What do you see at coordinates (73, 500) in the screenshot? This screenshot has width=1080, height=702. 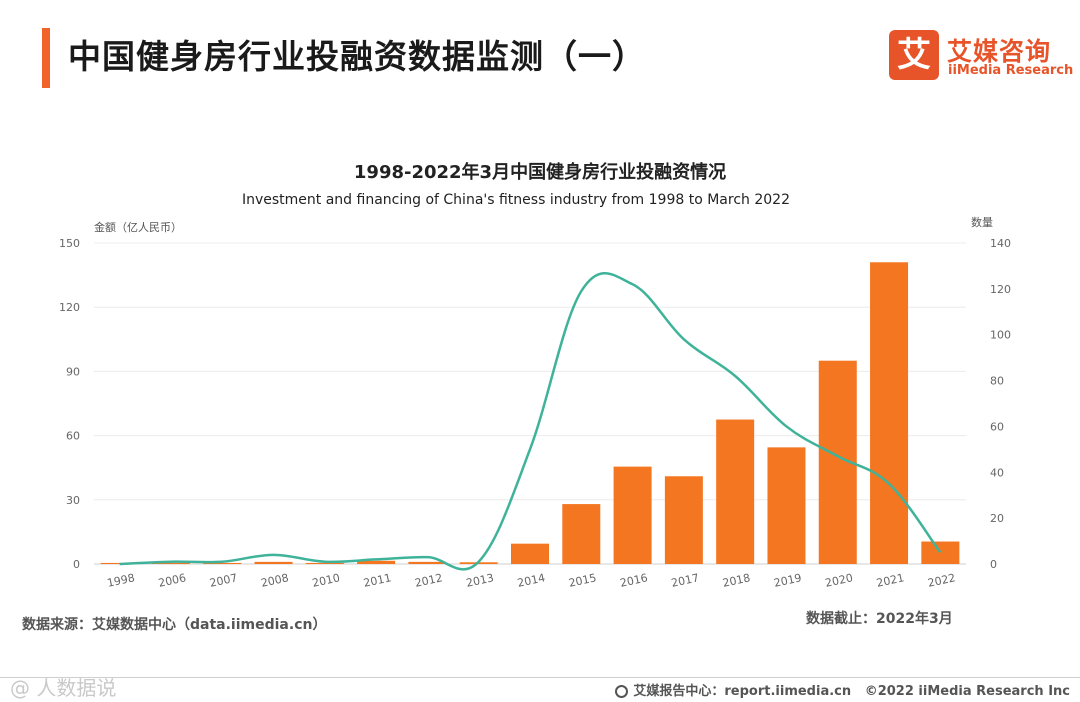 I see `y-left-tick-label: 30` at bounding box center [73, 500].